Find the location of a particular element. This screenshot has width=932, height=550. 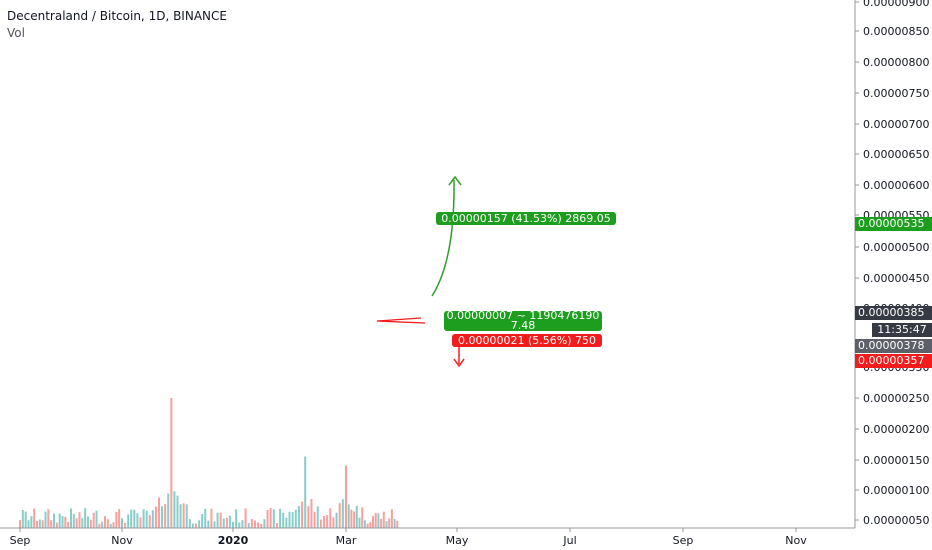

position-middle-label: 0.00000007 ~ 1190476190 7.48 is located at coordinates (523, 320).